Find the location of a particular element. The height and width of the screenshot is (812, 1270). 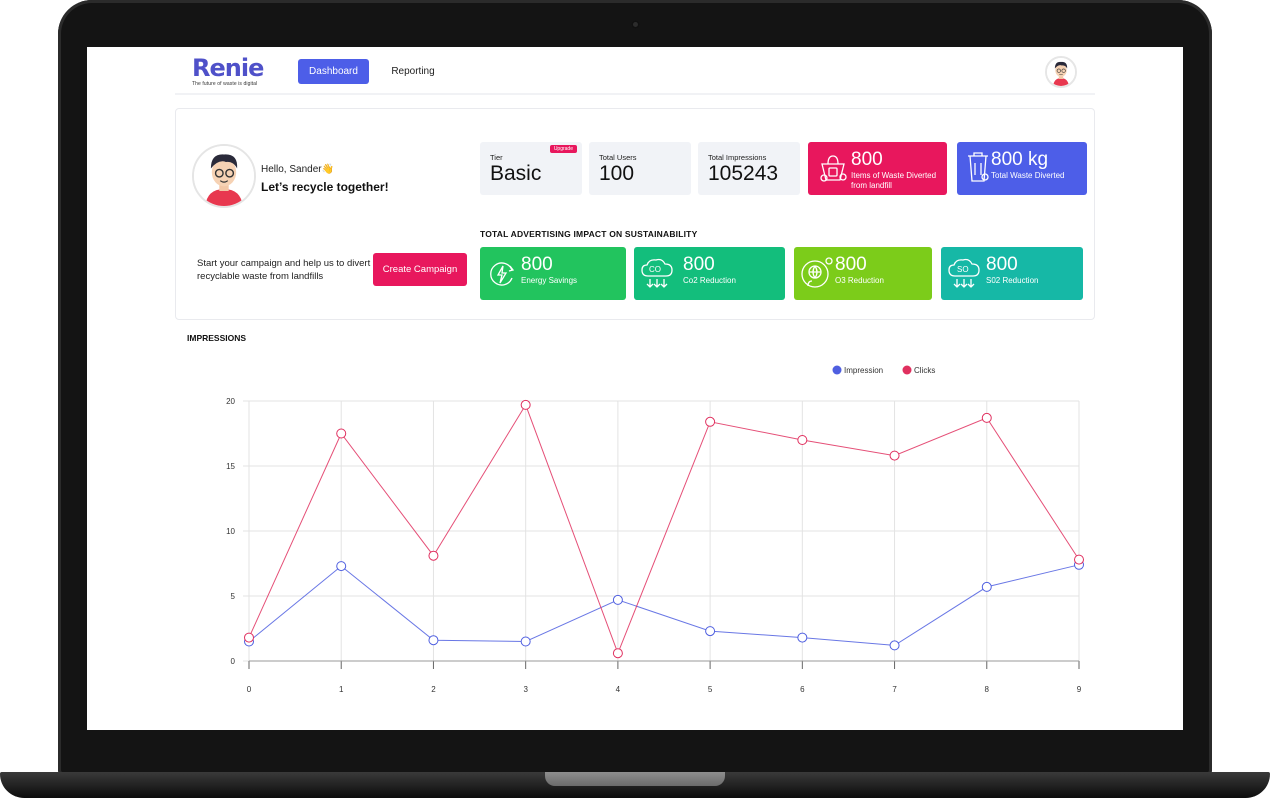

recycle-bin-icon is located at coordinates (978, 167).